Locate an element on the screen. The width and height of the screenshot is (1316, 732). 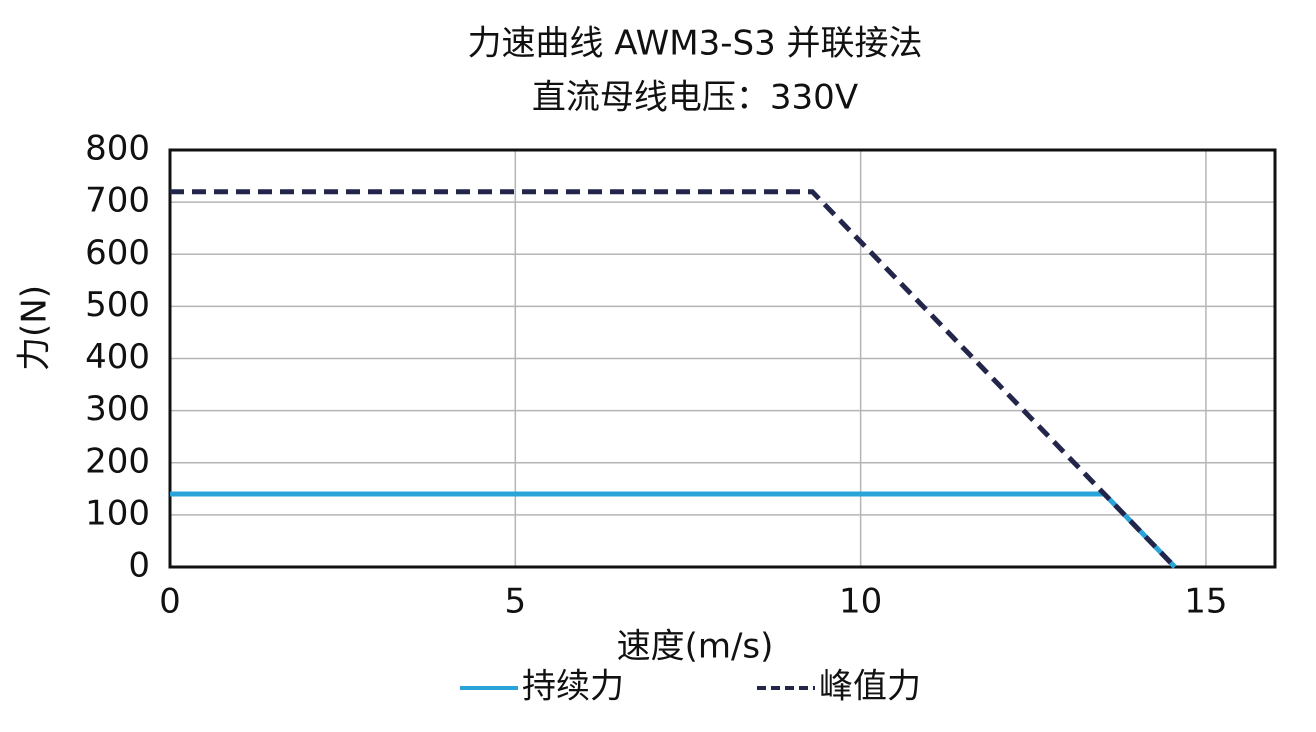
y-tick-label: 300 is located at coordinates (117, 409).